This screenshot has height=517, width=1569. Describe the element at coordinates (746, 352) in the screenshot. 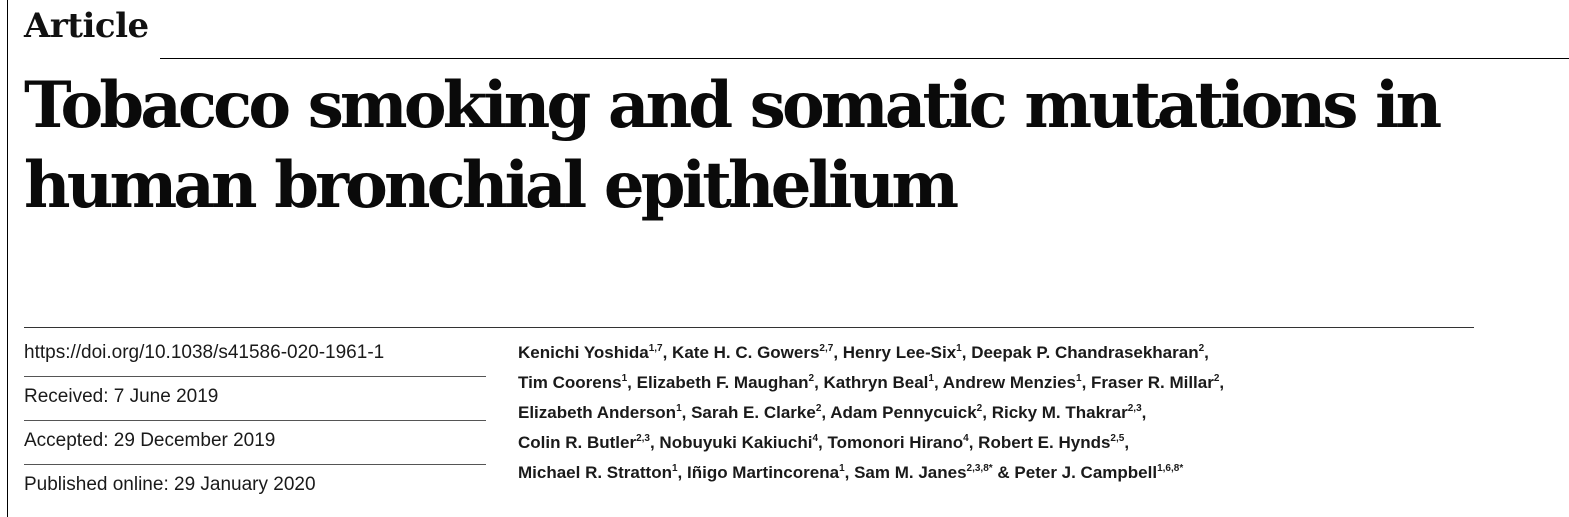

I see `author-name: Kate H. C. Gowers` at that location.